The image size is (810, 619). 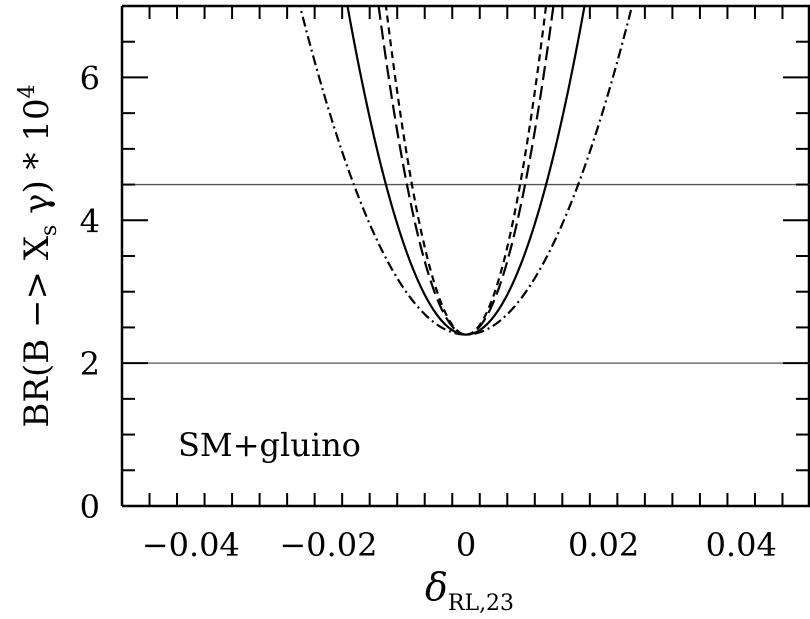 I want to click on annotation-label: SM+gluino, so click(x=269, y=445).